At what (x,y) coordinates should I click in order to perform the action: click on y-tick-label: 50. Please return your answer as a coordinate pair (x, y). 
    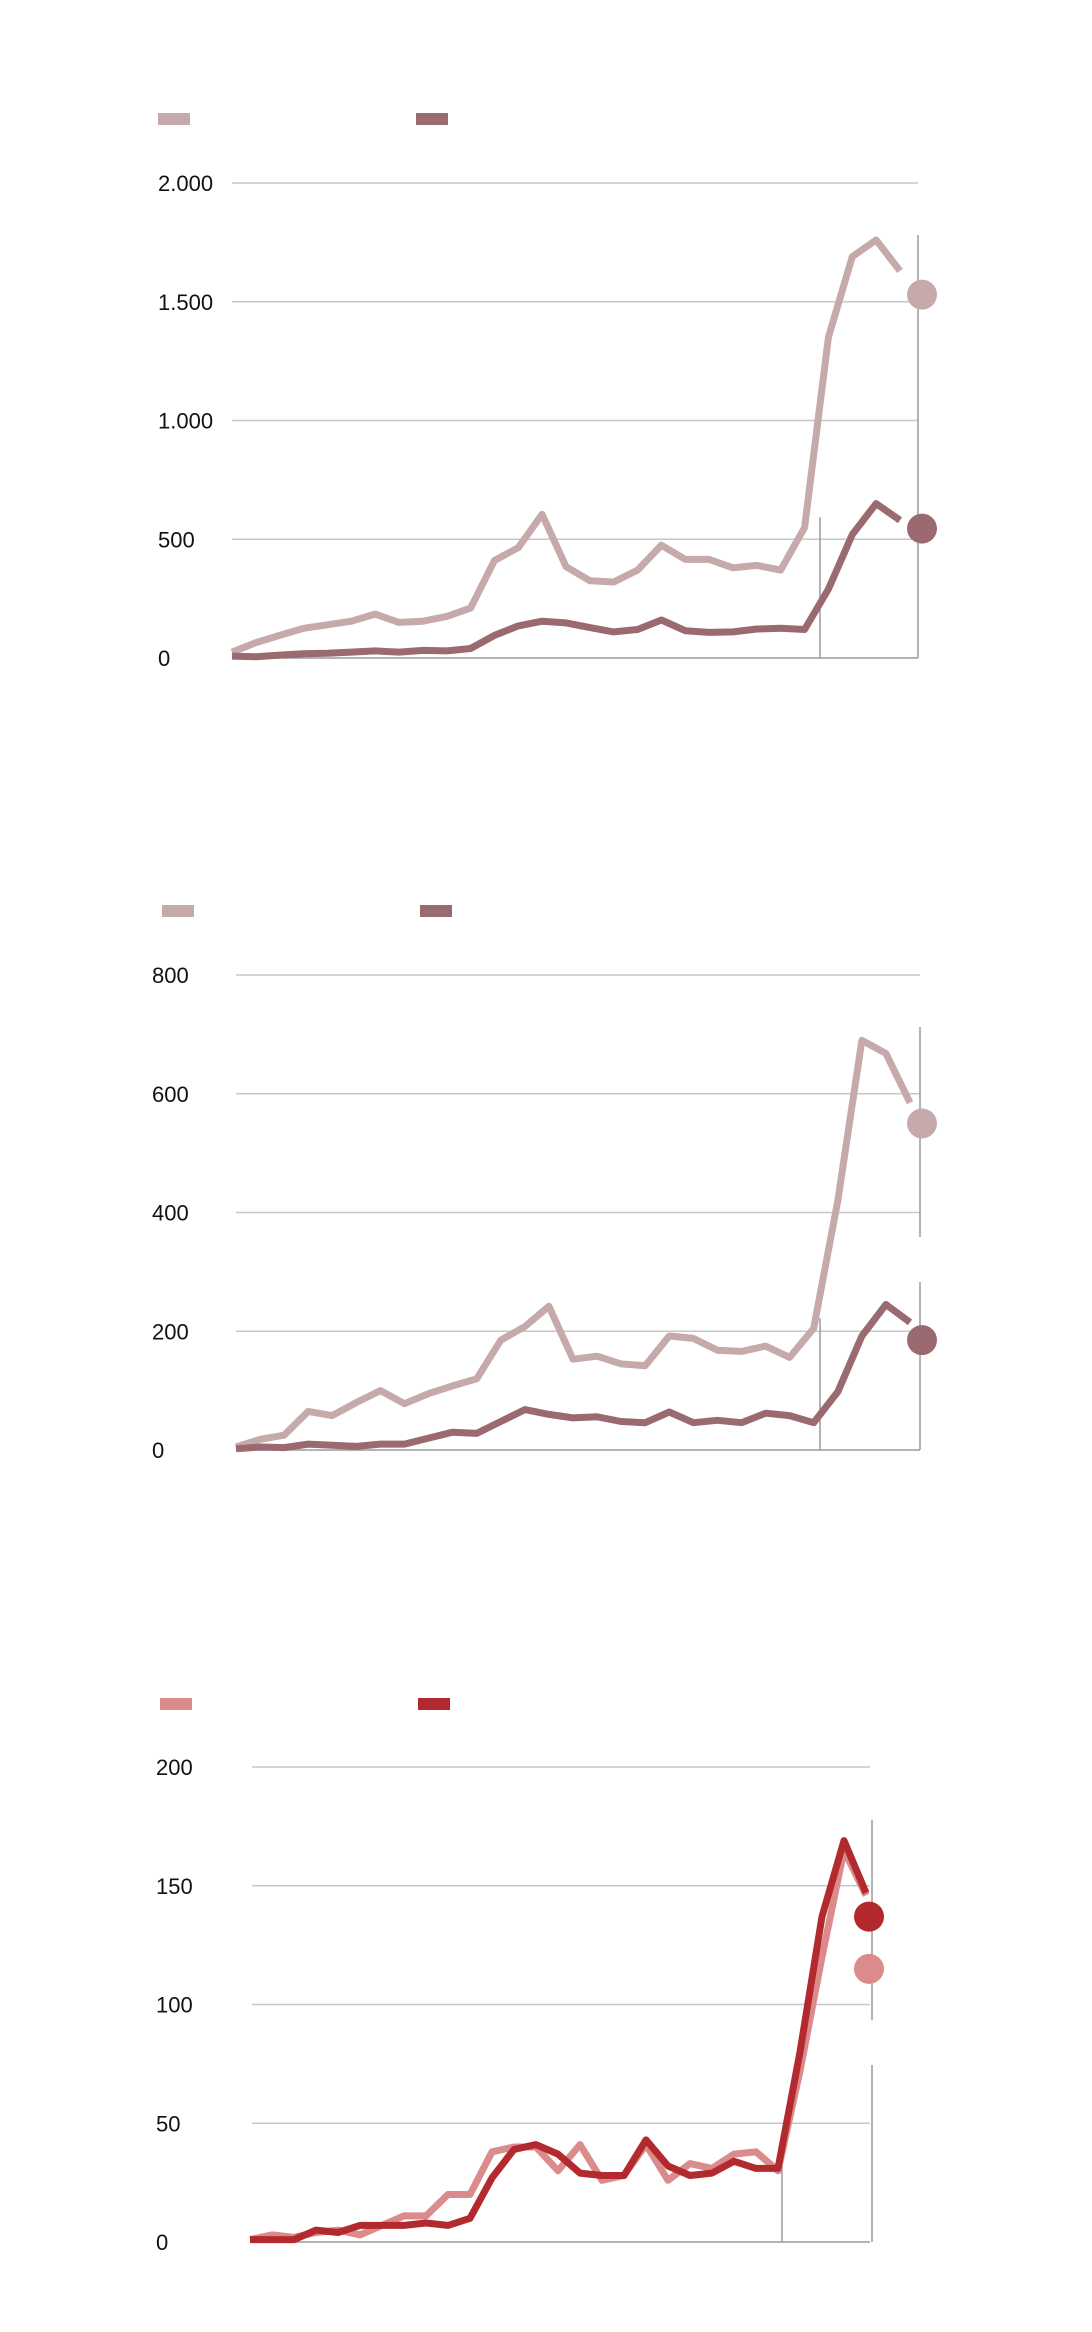
    Looking at the image, I should click on (168, 2123).